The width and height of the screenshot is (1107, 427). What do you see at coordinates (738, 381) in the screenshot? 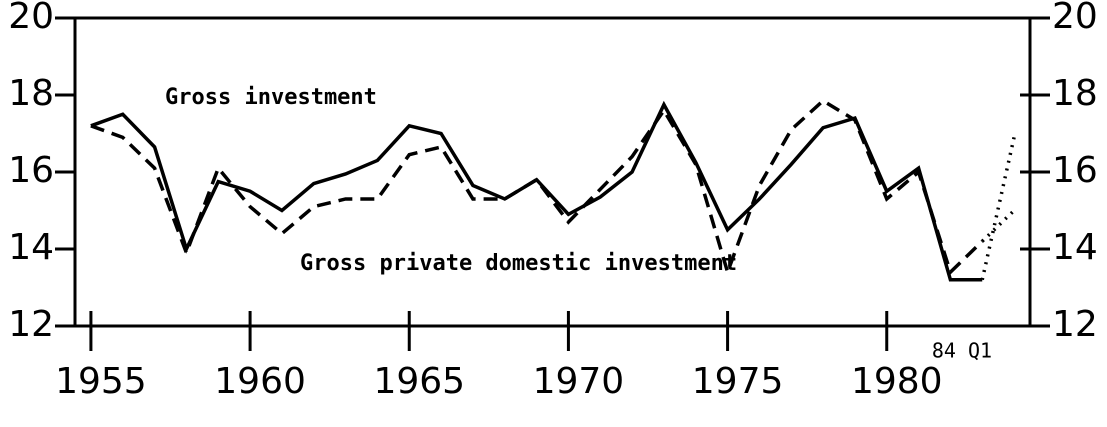
I see `x-tick-label: 1975` at bounding box center [738, 381].